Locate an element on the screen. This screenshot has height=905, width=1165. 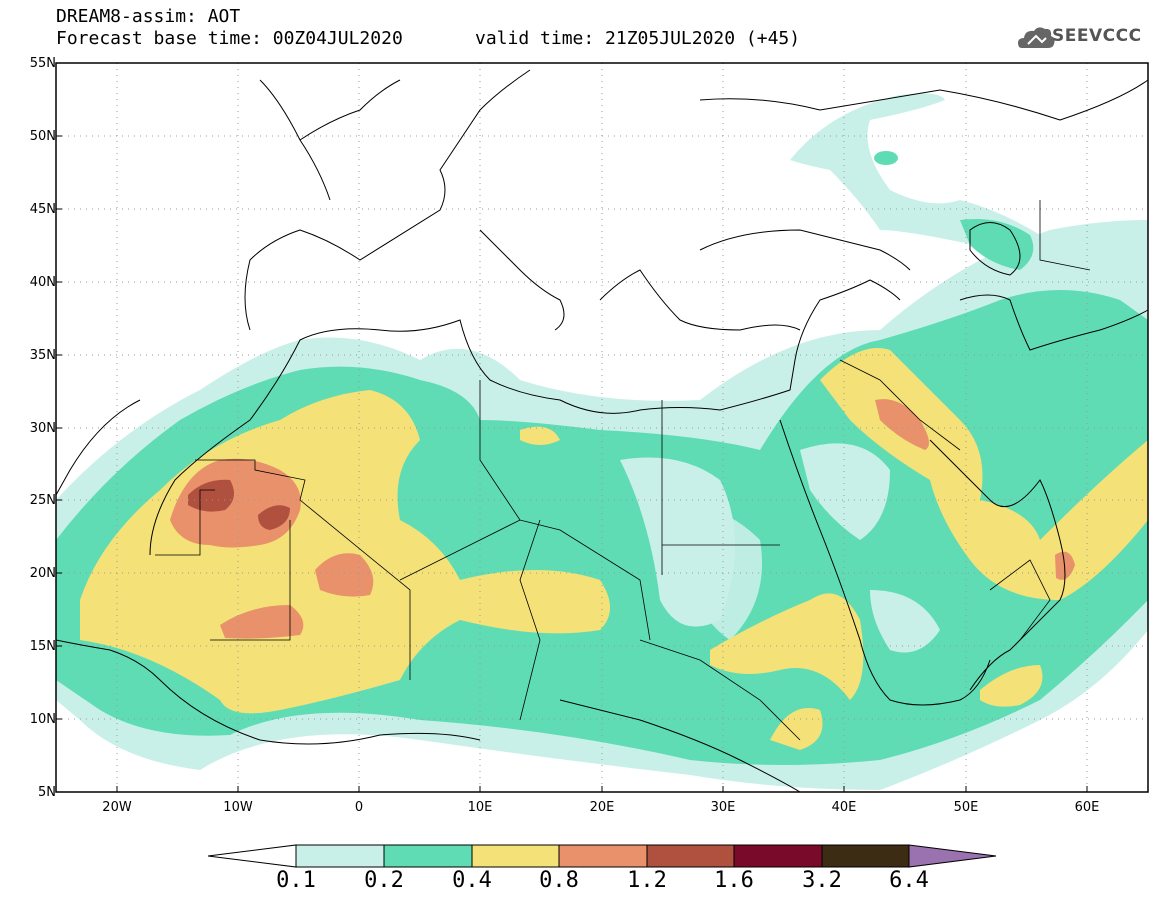
aot-band-0.1-north is located at coordinates (925, 176).